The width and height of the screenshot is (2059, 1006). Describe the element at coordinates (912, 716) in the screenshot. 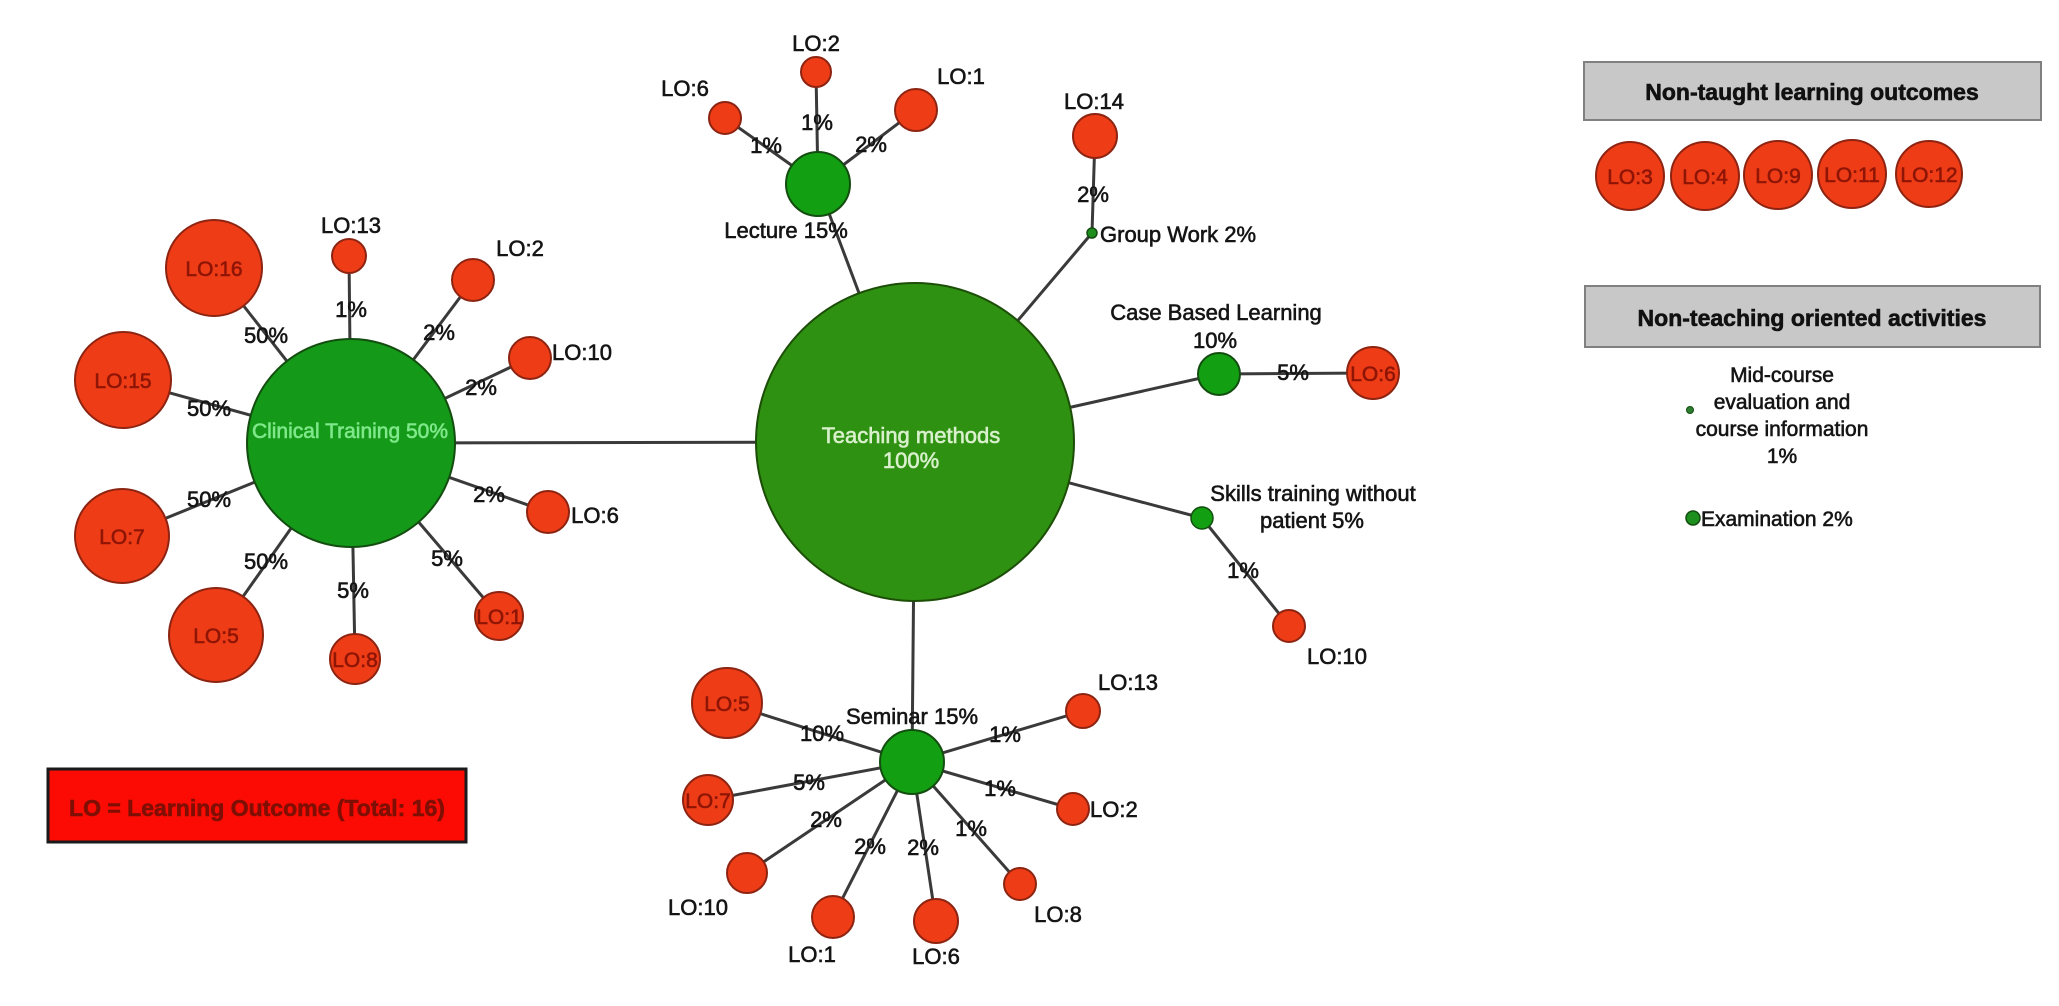

I see `svg-text: Seminar 15%` at that location.